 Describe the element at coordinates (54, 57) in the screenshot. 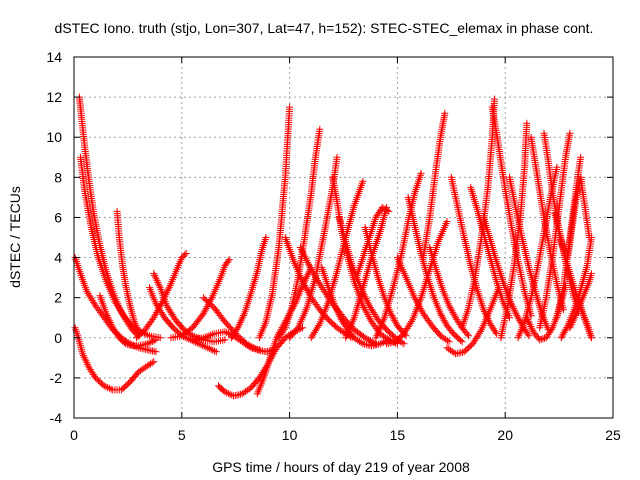

I see `y-tick-label: 14` at that location.